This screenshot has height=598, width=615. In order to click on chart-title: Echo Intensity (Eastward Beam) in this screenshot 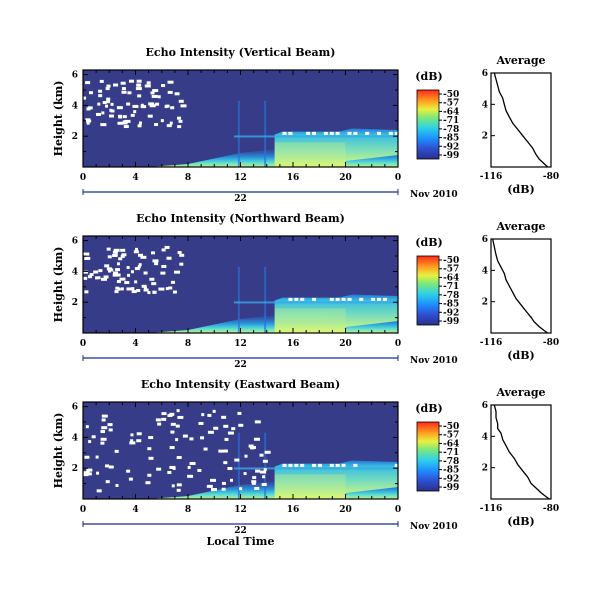, I will do `click(240, 384)`.